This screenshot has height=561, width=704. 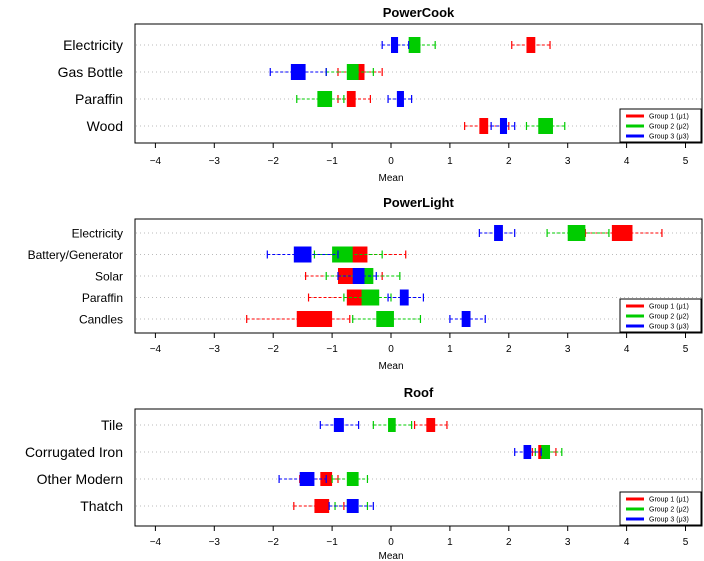 What do you see at coordinates (332, 349) in the screenshot?
I see `chart1-x-tick-label: −1` at bounding box center [332, 349].